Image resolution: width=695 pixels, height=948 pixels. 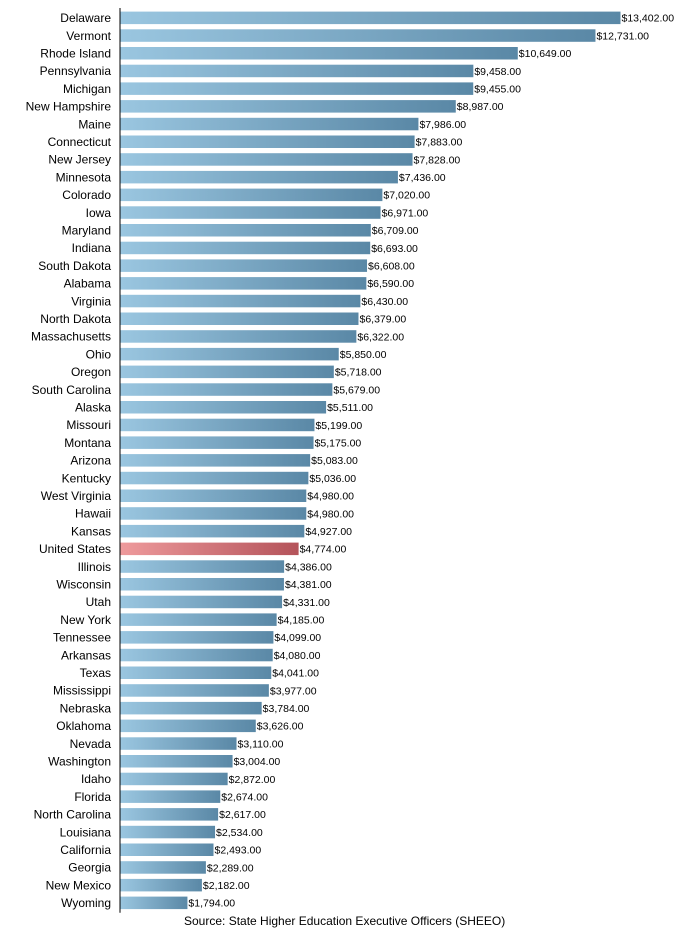 What do you see at coordinates (406, 196) in the screenshot?
I see `value-label: $7,020.00` at bounding box center [406, 196].